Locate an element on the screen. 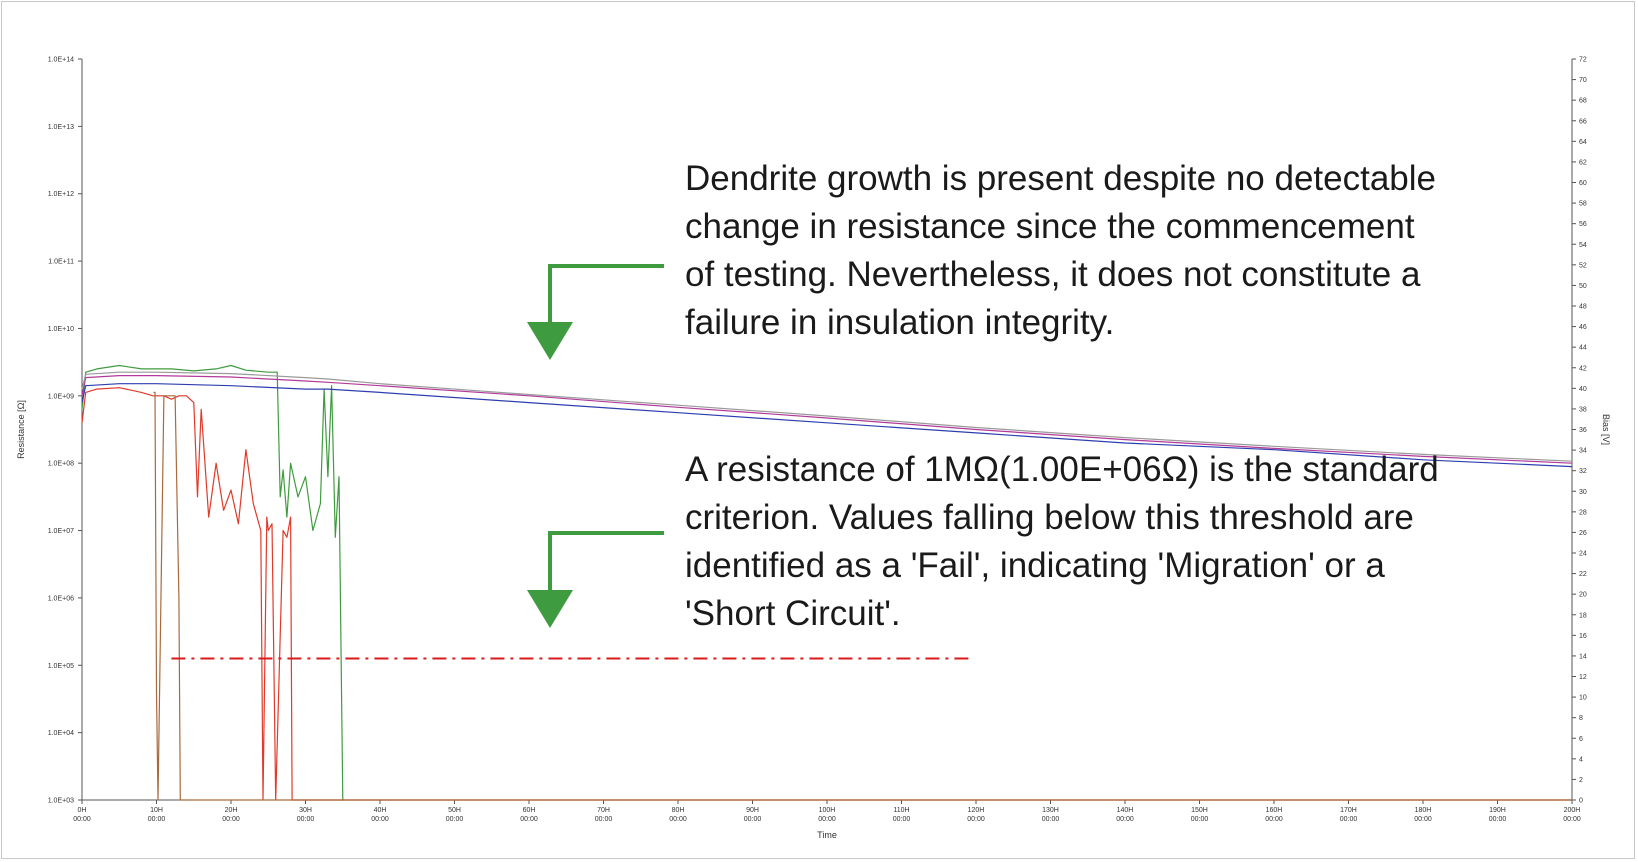 Image resolution: width=1638 pixels, height=862 pixels. x-tick-label: 70H is located at coordinates (603, 810).